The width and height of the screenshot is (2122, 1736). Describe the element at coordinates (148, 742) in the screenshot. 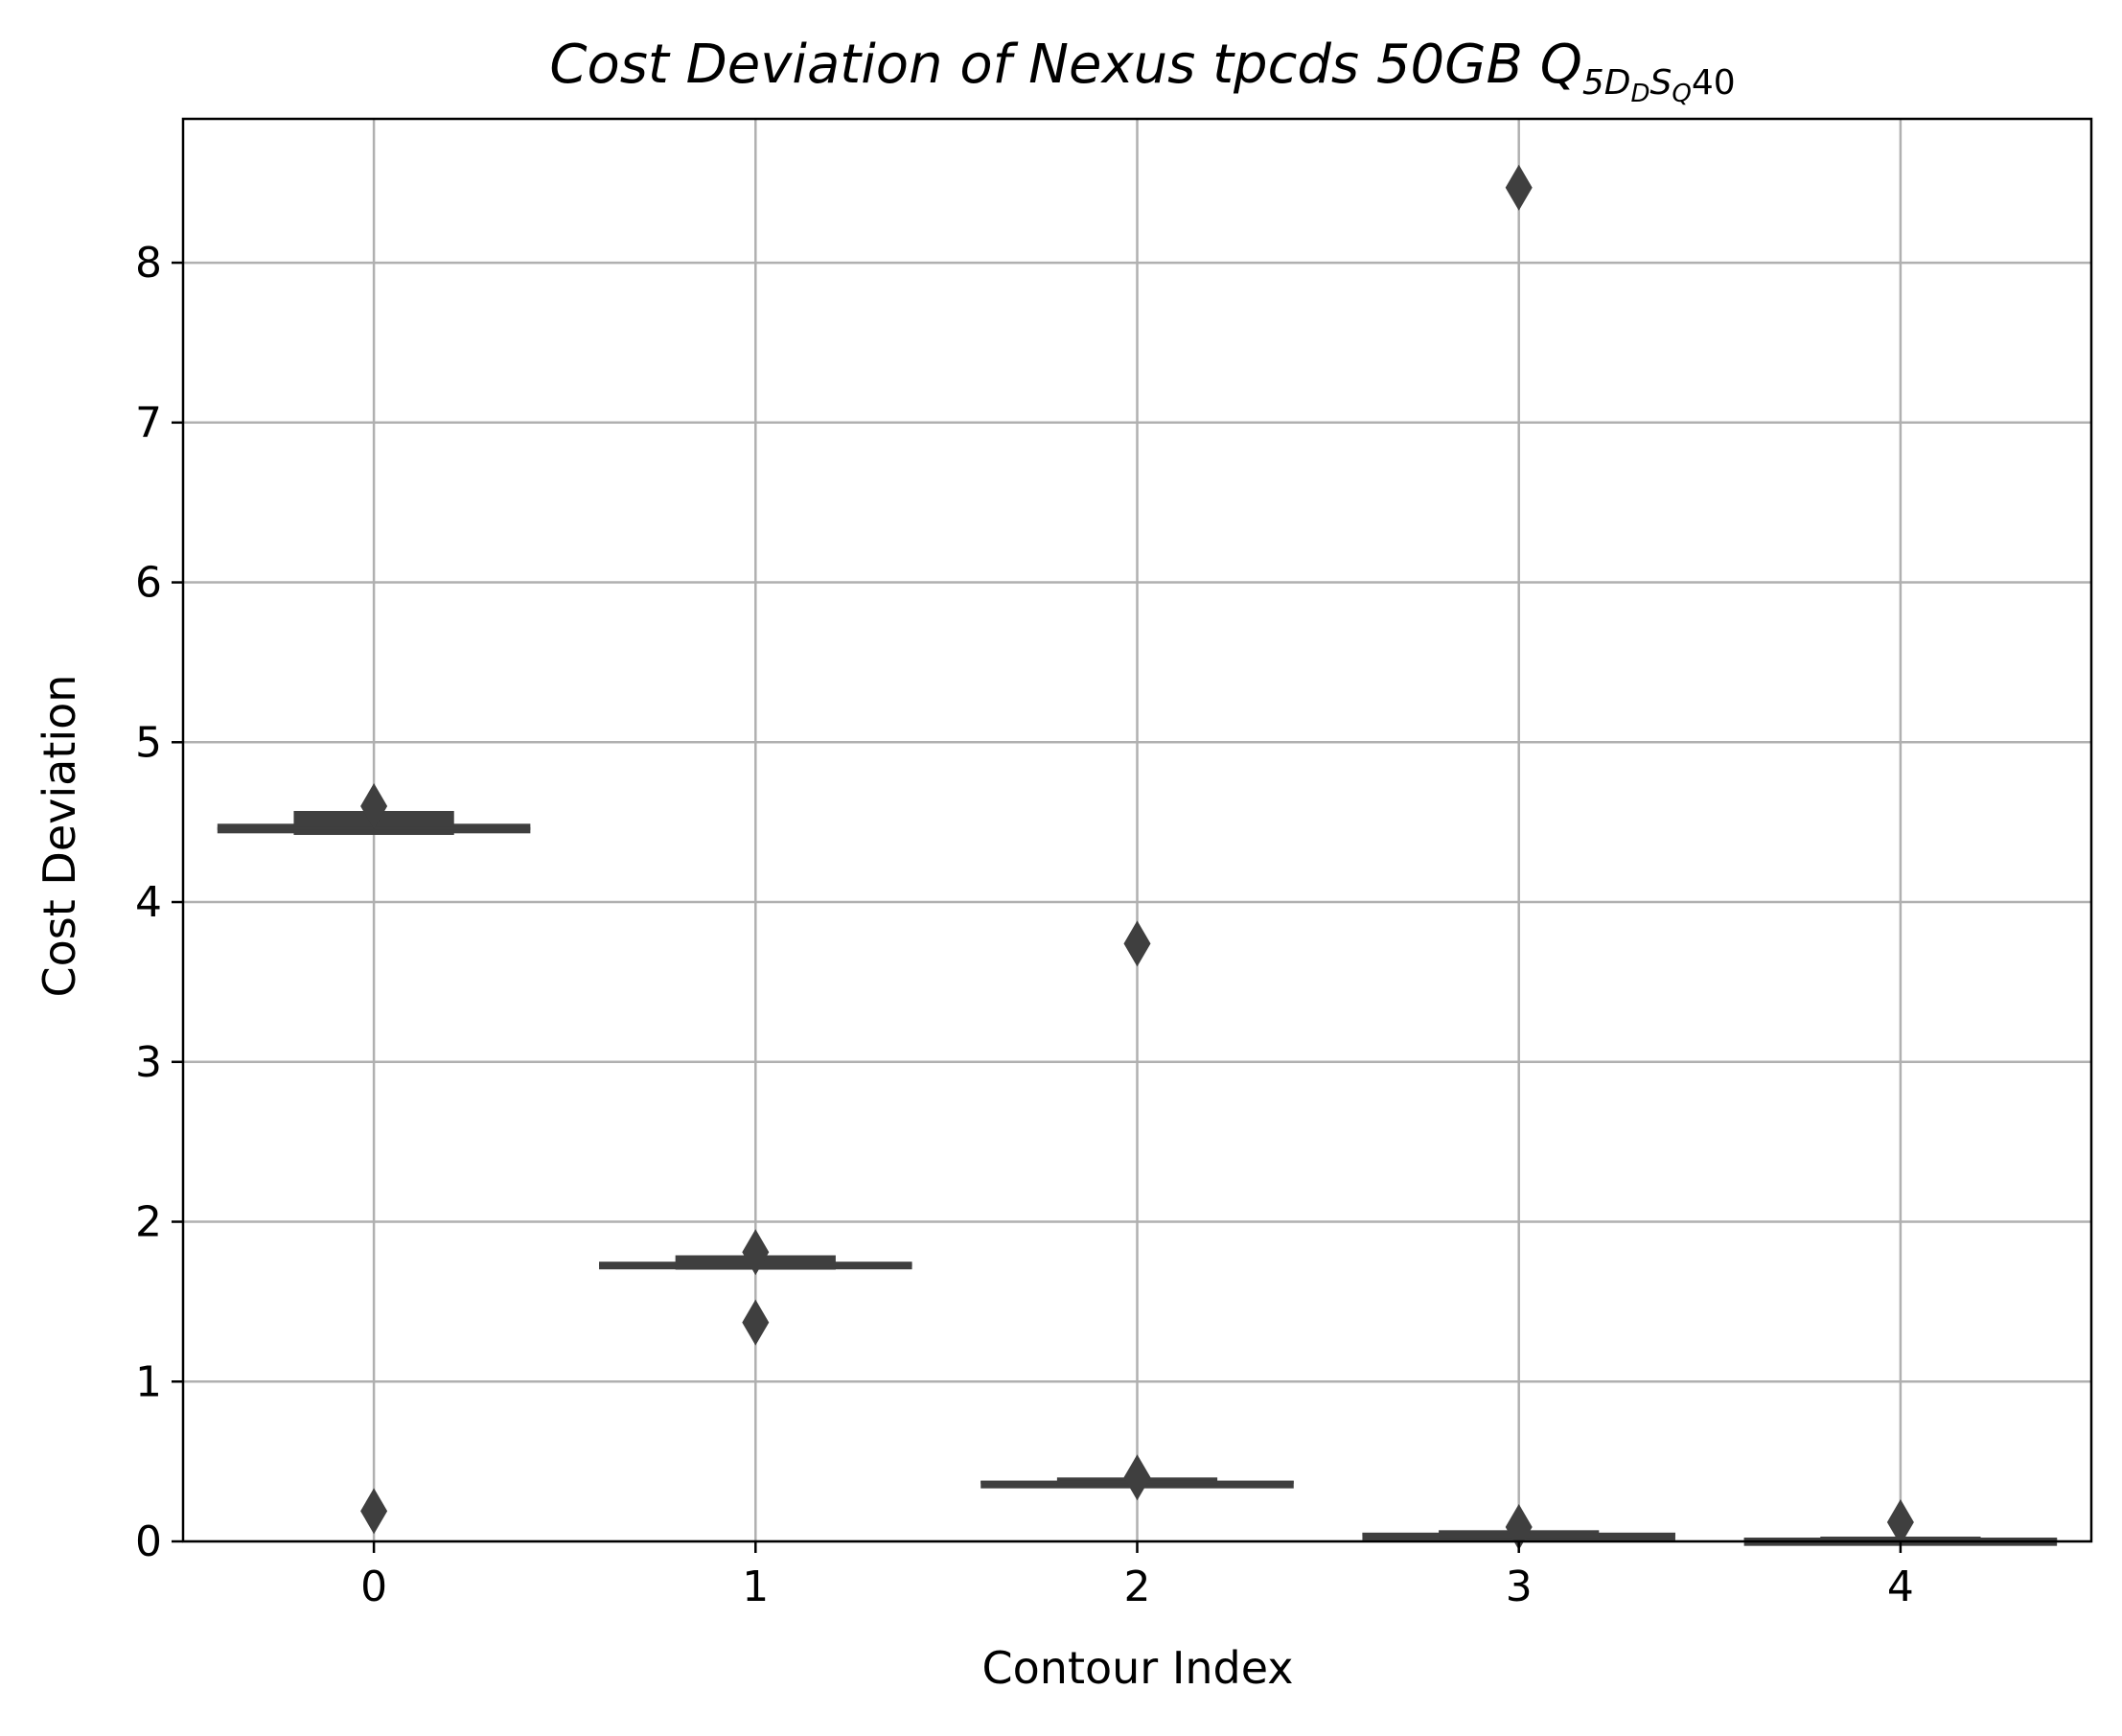

I see `y-tick-label: 5` at that location.